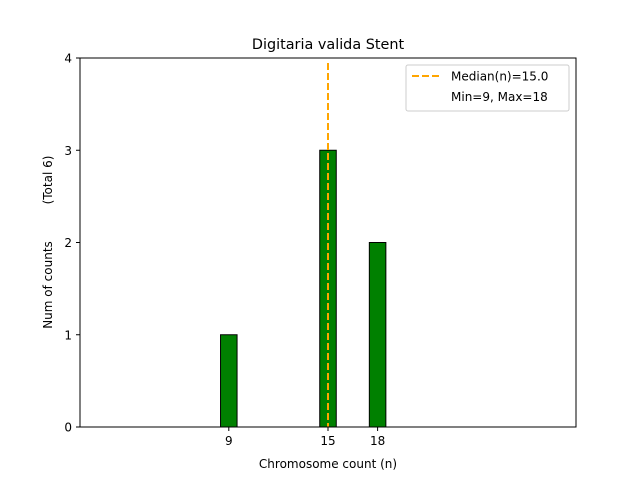 The height and width of the screenshot is (480, 640). What do you see at coordinates (48, 180) in the screenshot?
I see `y-axis-total-label: (Total 6)` at bounding box center [48, 180].